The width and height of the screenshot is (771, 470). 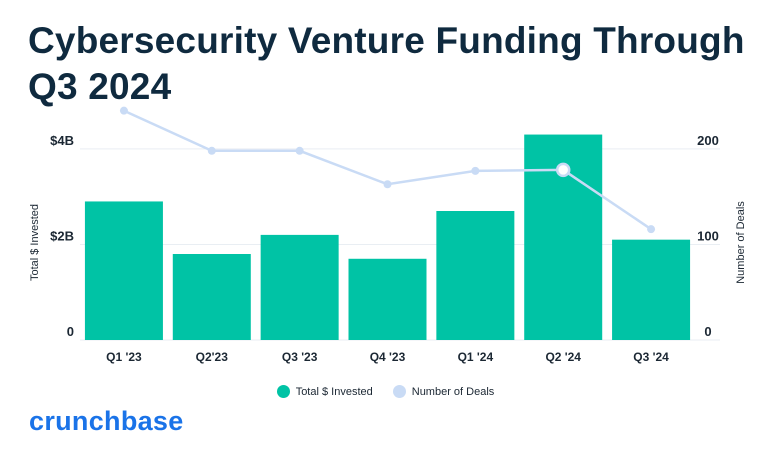 What do you see at coordinates (385, 391) in the screenshot?
I see `legend: Total $ Invested Number of Deals` at bounding box center [385, 391].